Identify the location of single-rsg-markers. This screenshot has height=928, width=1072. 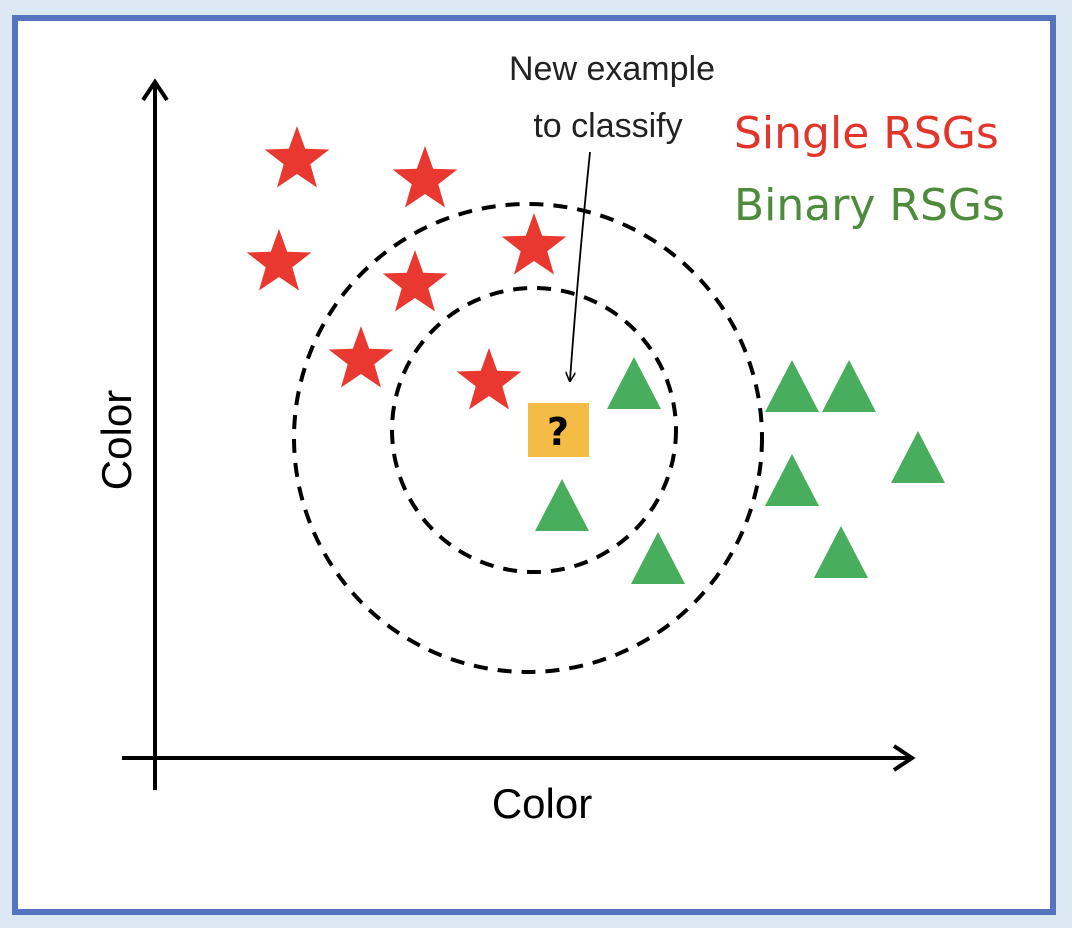
(406, 268).